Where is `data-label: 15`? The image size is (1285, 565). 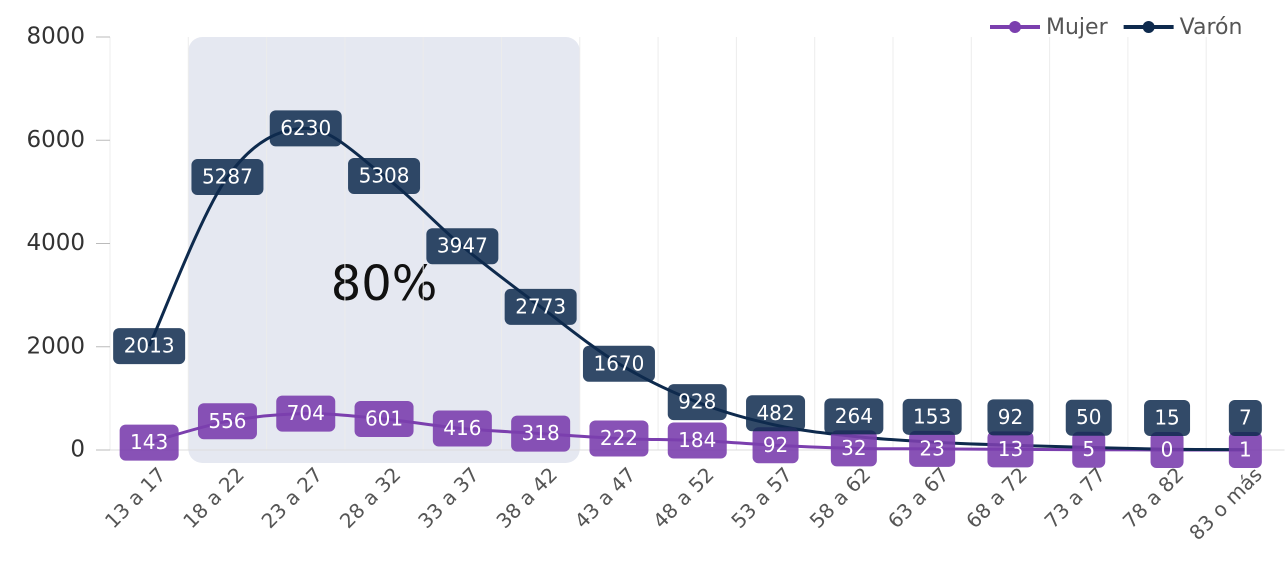
data-label: 15 is located at coordinates (1167, 418).